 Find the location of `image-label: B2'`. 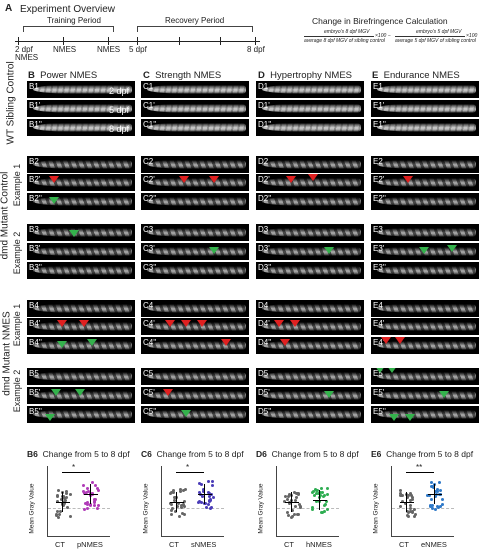

image-label: B2' is located at coordinates (35, 179).